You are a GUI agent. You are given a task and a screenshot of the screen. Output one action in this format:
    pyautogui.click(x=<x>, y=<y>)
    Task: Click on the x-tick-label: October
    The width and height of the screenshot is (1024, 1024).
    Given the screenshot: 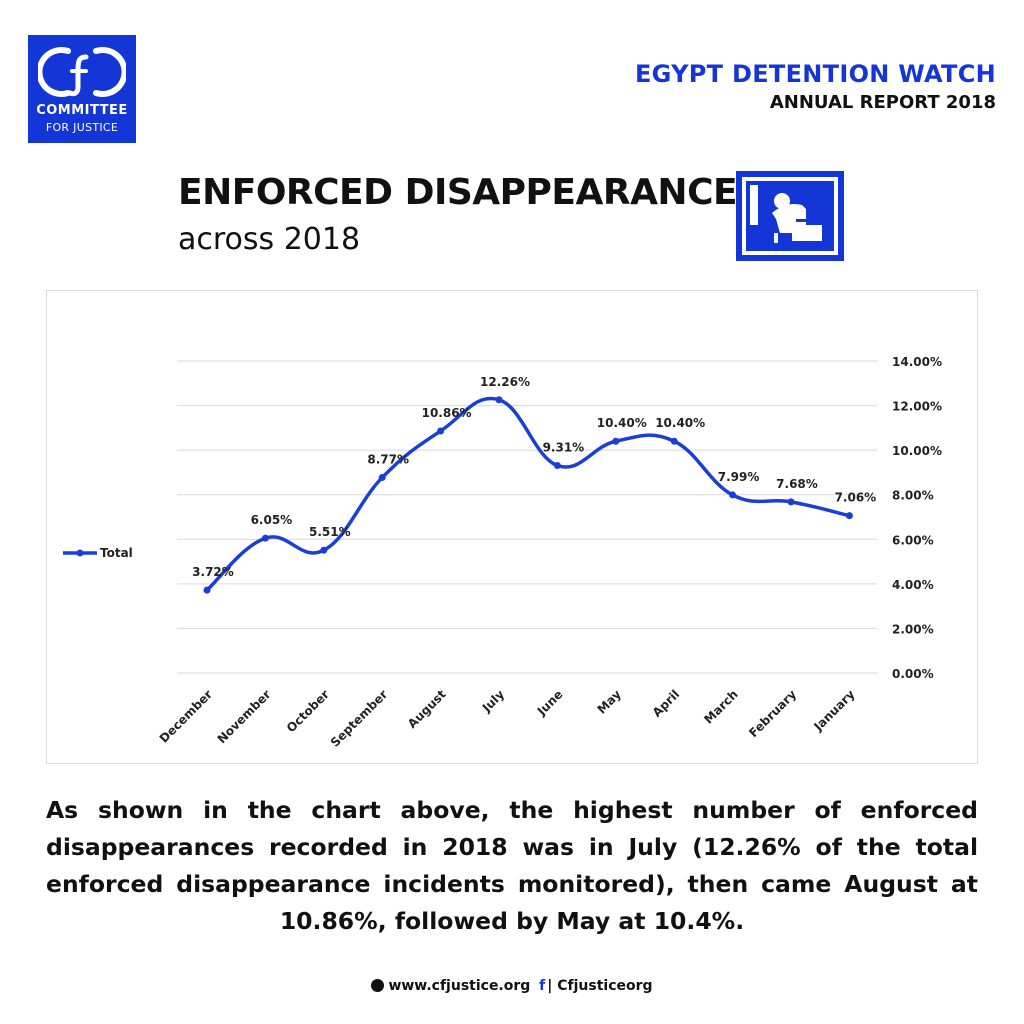 What is the action you would take?
    pyautogui.click(x=308, y=711)
    